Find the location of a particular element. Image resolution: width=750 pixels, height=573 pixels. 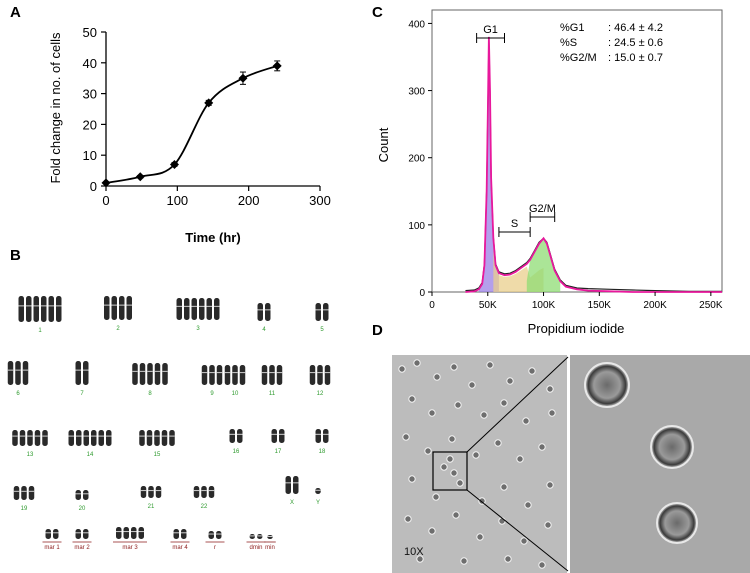

chromosome-label: 15 is located at coordinates (157, 455).